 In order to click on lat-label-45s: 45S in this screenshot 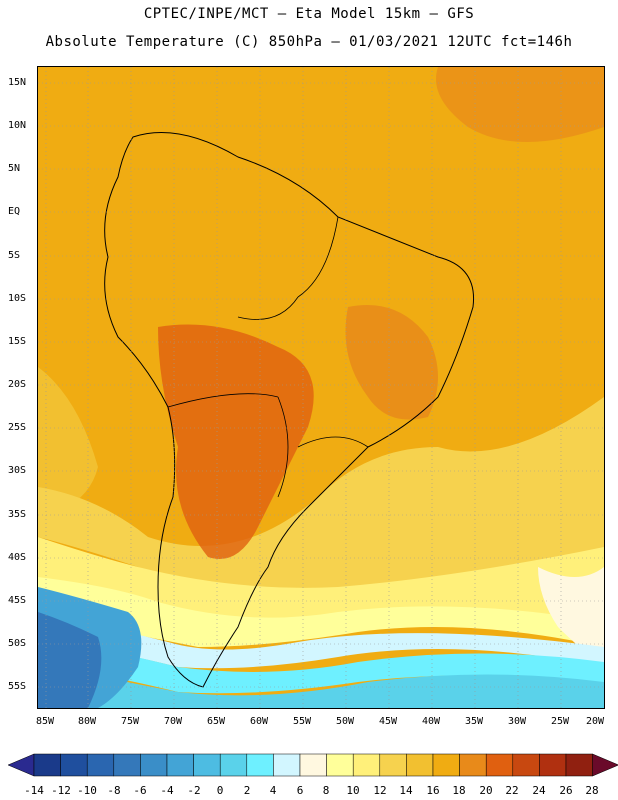, I will do `click(17, 600)`.